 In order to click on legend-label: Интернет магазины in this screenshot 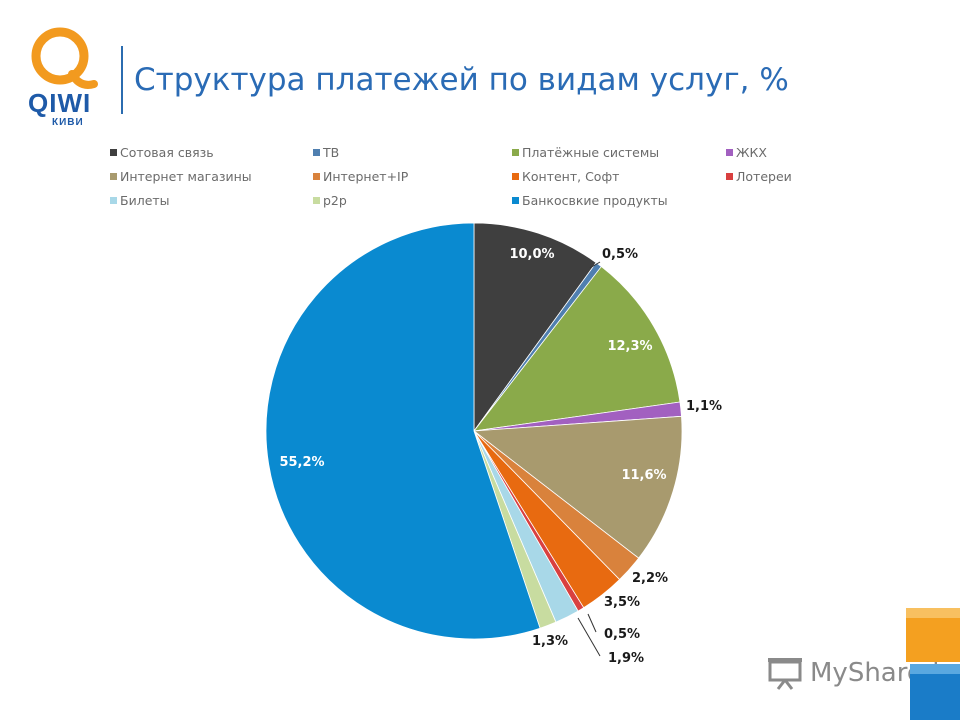, I will do `click(186, 176)`.